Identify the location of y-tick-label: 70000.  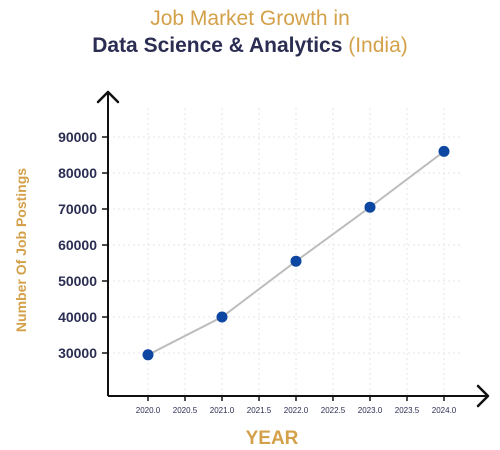
(77, 209).